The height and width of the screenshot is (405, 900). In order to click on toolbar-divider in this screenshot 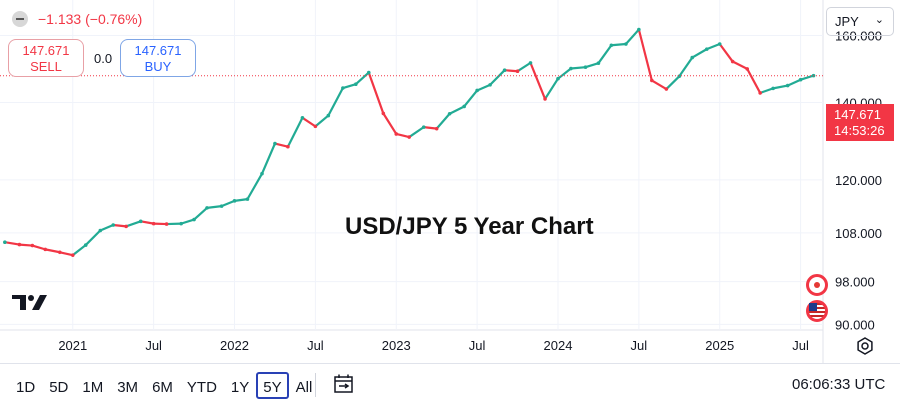, I will do `click(315, 385)`.